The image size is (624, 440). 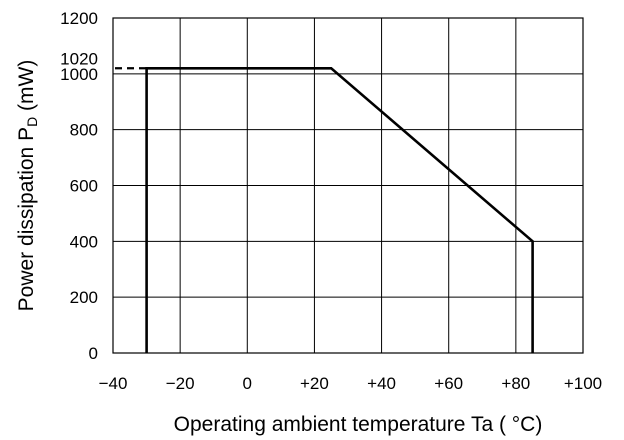 What do you see at coordinates (26, 88) in the screenshot?
I see `y-axis-title-unit: (mW)` at bounding box center [26, 88].